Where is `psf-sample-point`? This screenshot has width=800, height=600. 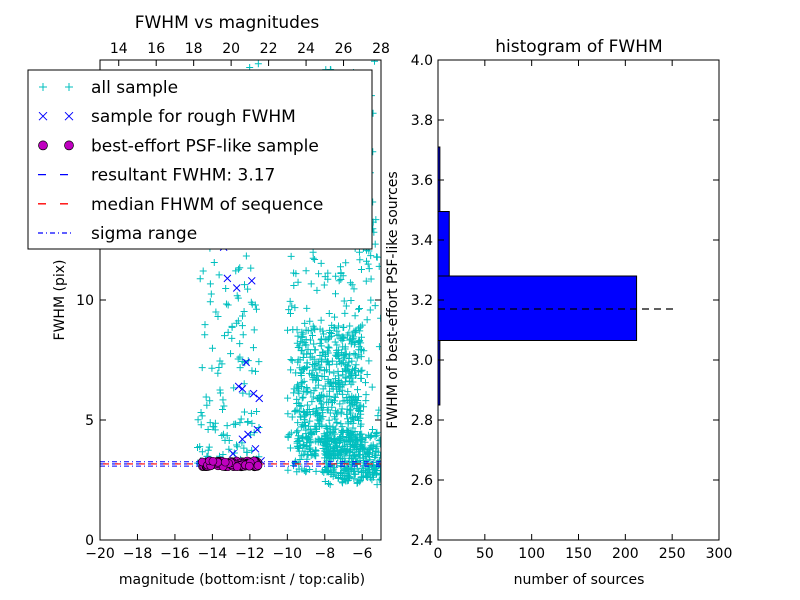 psf-sample-point is located at coordinates (258, 465).